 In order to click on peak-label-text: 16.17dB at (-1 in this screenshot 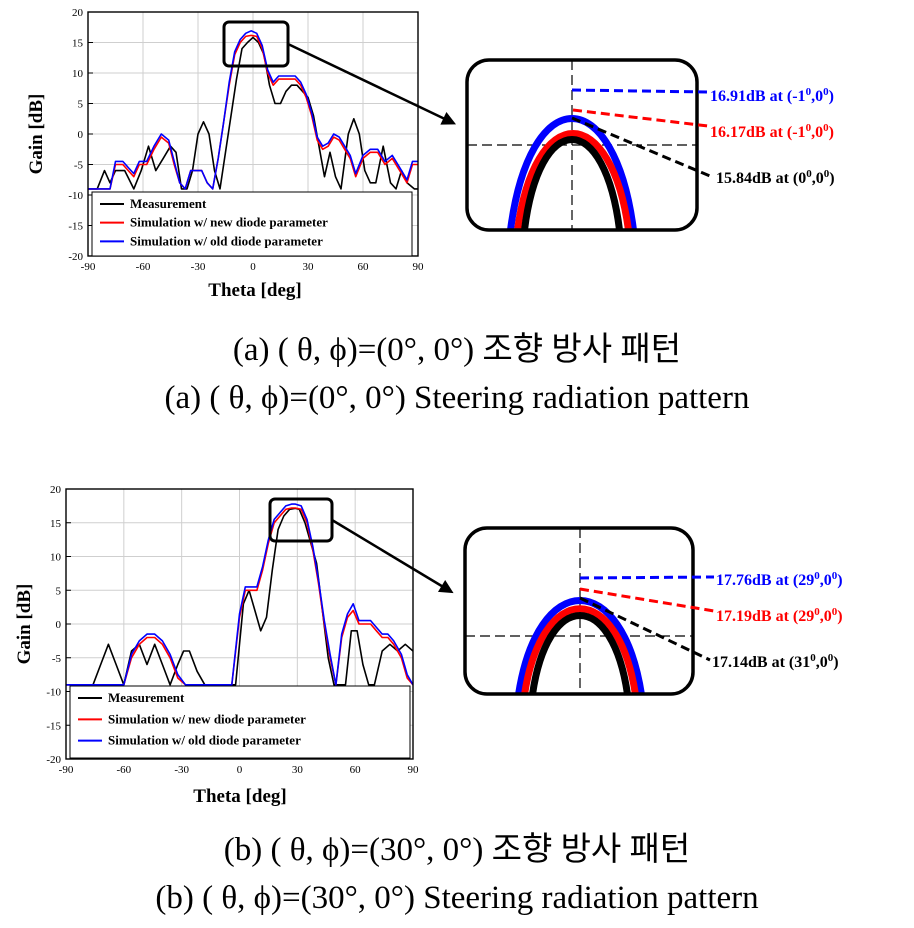, I will do `click(758, 132)`.